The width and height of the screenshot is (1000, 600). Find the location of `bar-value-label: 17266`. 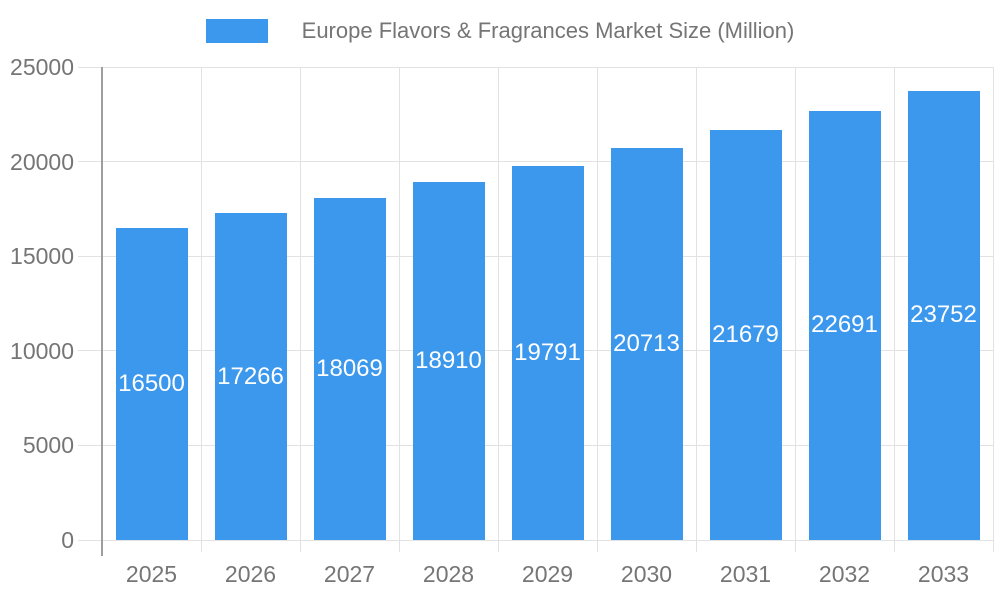

bar-value-label: 17266 is located at coordinates (250, 376).